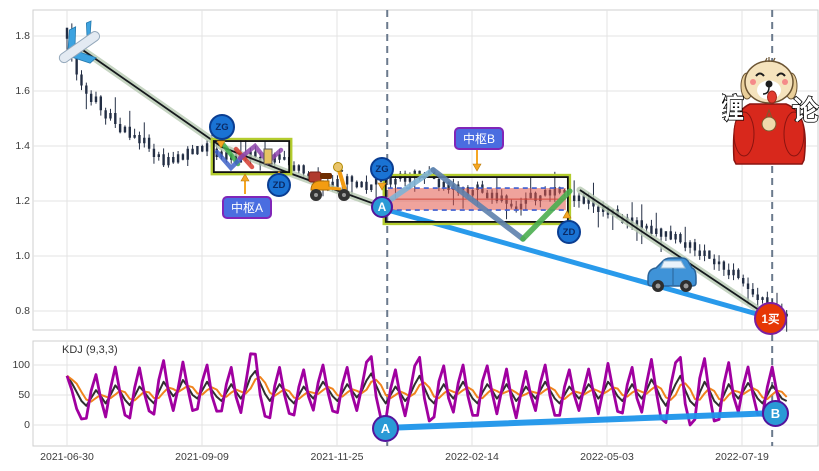 This screenshot has width=819, height=471. What do you see at coordinates (22, 256) in the screenshot?
I see `axis-tick-label: 1.0` at bounding box center [22, 256].